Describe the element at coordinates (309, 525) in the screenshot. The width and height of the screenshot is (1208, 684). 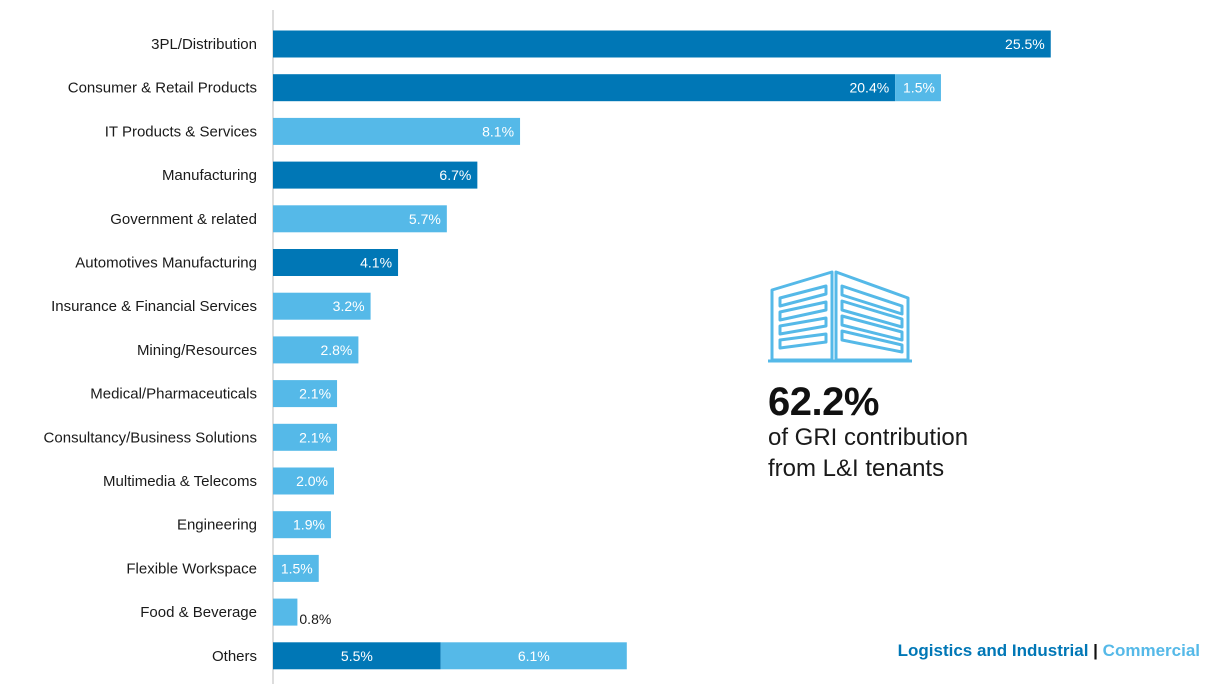
I see `data-label: 1.9%` at that location.